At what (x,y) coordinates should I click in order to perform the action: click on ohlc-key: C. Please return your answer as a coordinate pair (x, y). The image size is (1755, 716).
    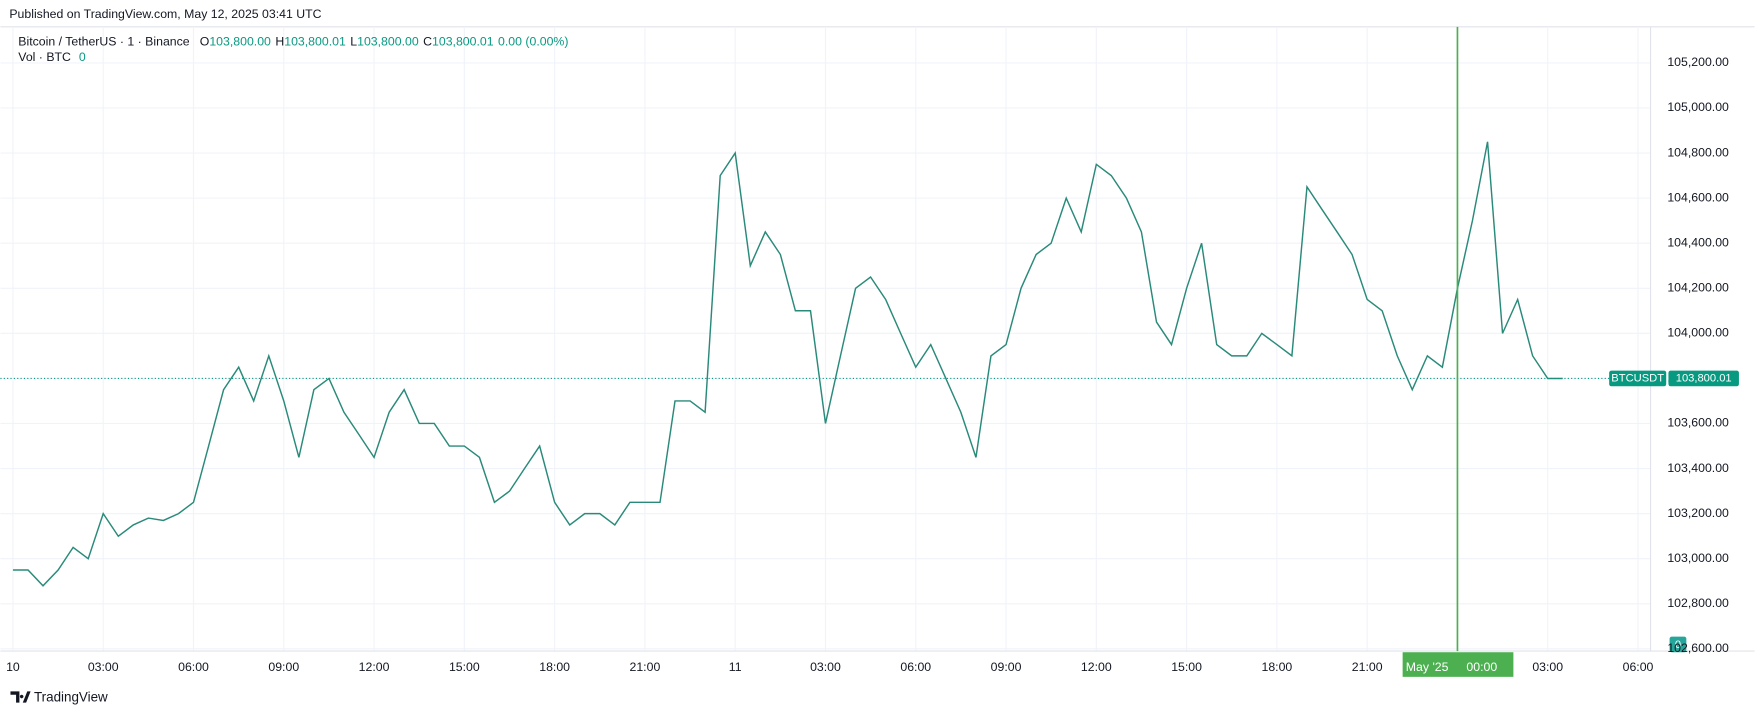
    Looking at the image, I should click on (427, 42).